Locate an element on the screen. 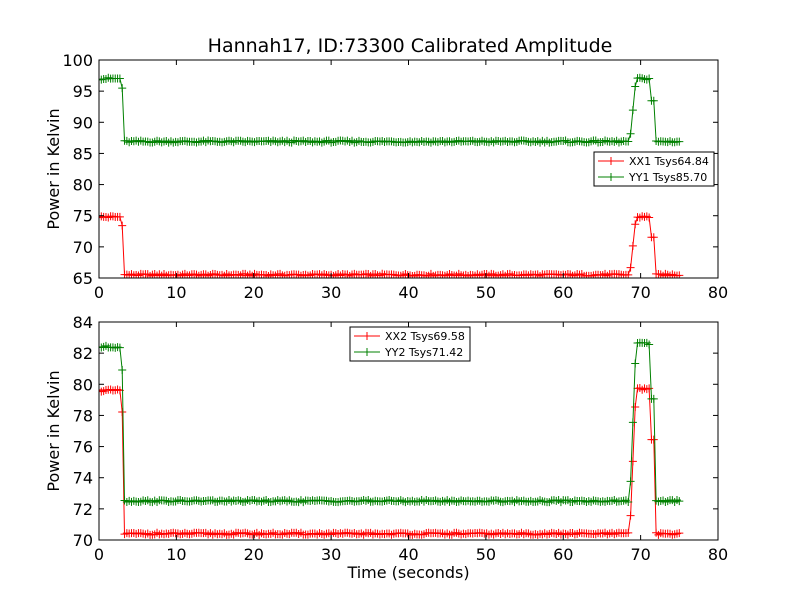 The width and height of the screenshot is (800, 605). y-tick-label: 72 is located at coordinates (83, 509).